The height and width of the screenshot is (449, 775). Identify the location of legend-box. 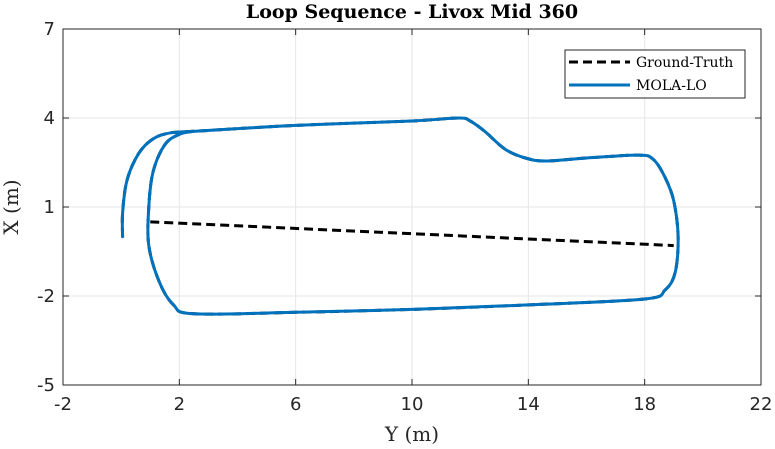
(655, 74).